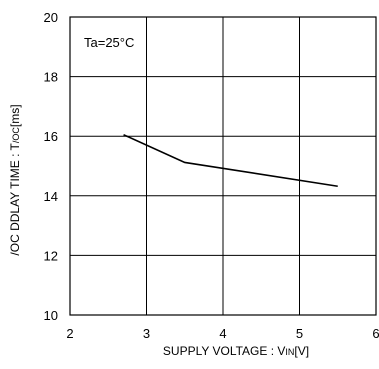  Describe the element at coordinates (146, 333) in the screenshot. I see `x-tick-label: 3` at that location.